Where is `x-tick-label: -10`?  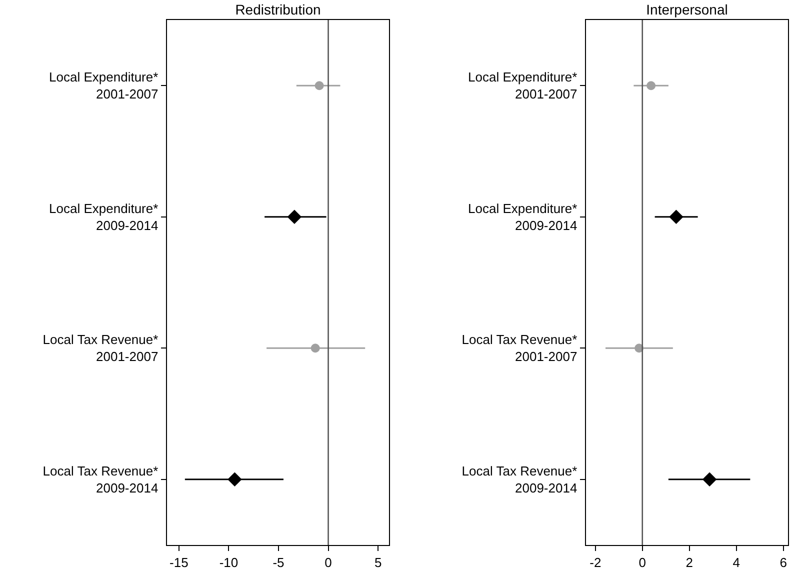 x-tick-label: -10 is located at coordinates (228, 562).